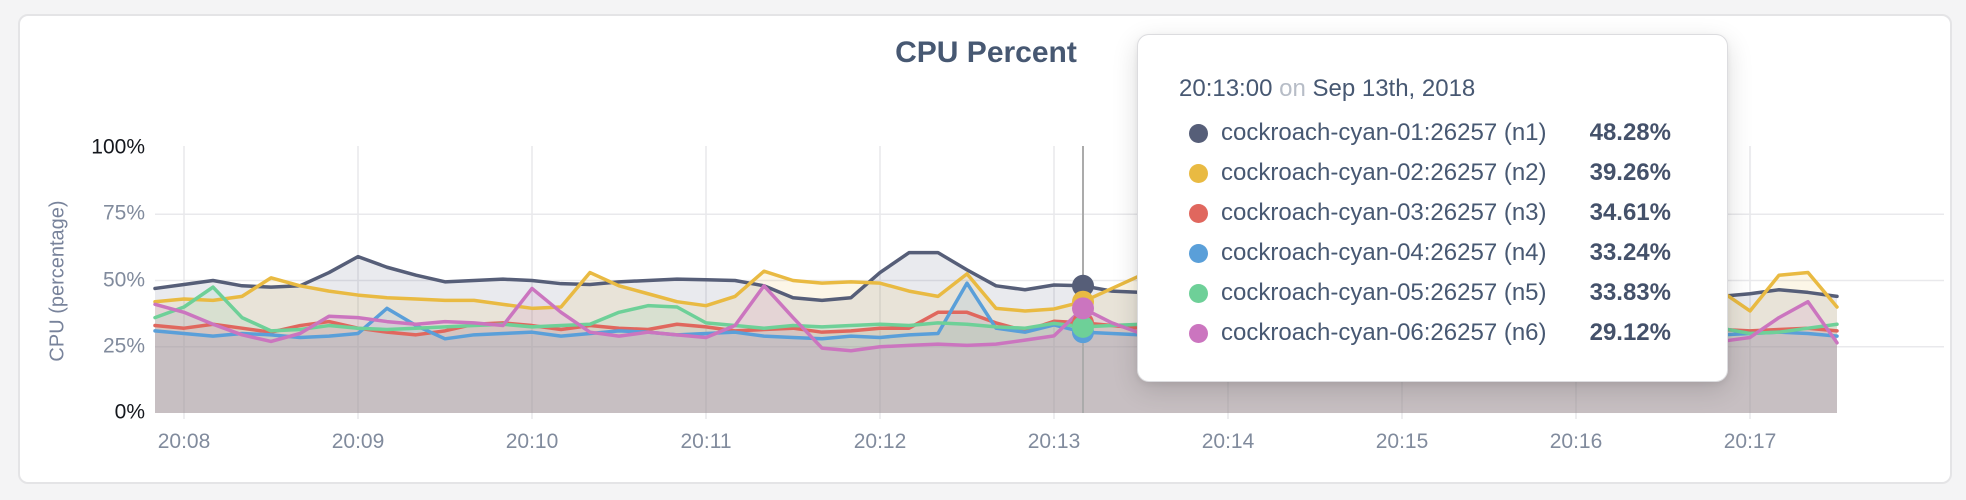 The image size is (1966, 500). What do you see at coordinates (1384, 212) in the screenshot?
I see `series-label: cockroach-cyan-03:26257 (n3)` at bounding box center [1384, 212].